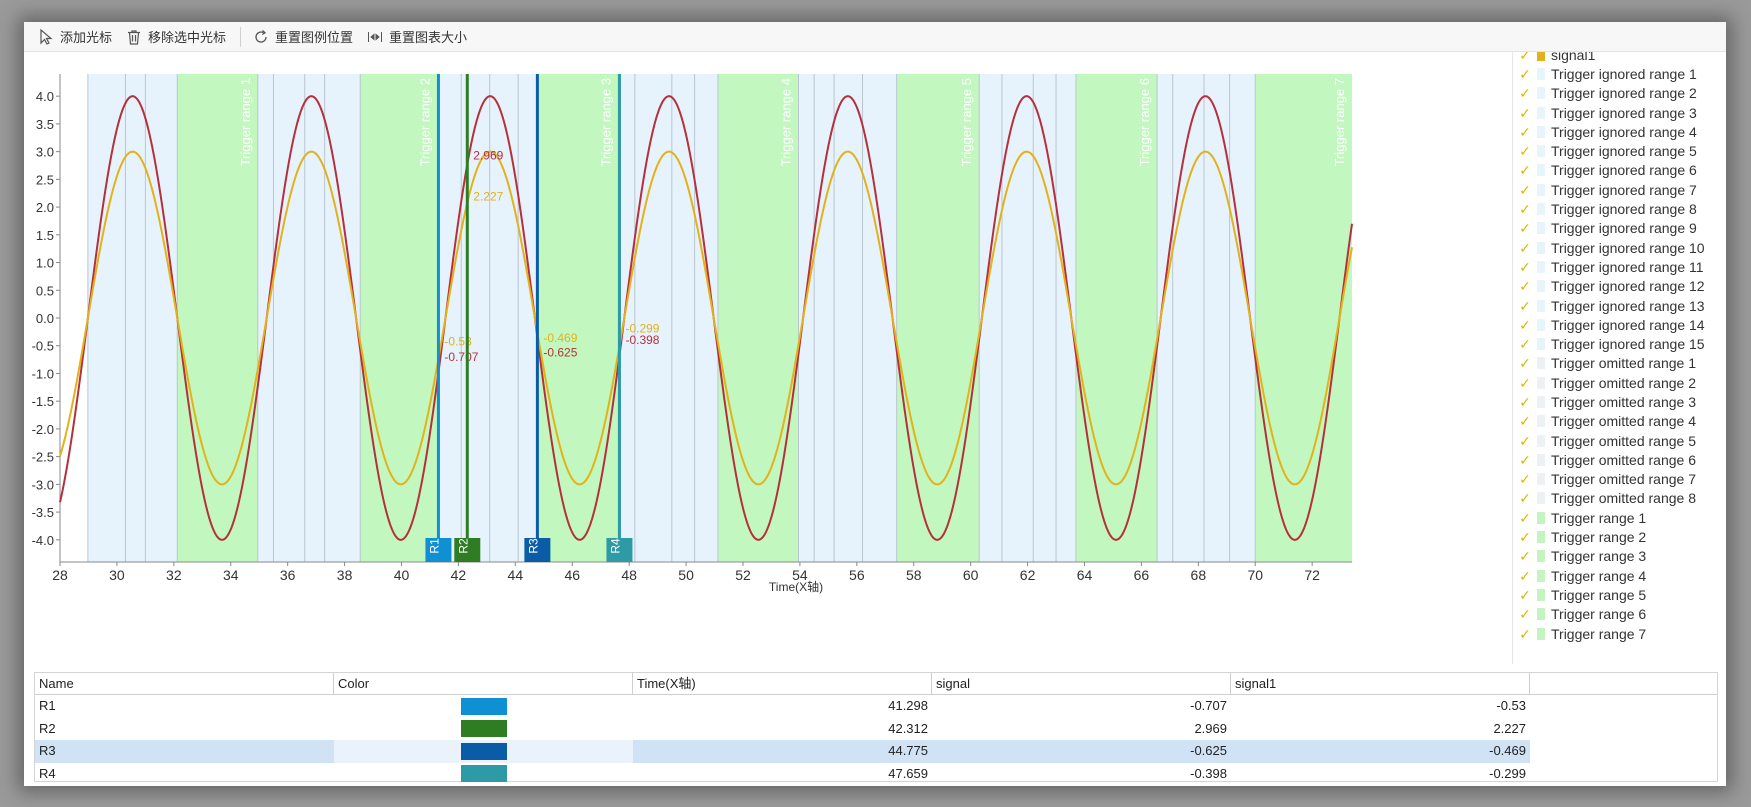  What do you see at coordinates (1619, 575) in the screenshot?
I see `legend-item: ✓ Trigger range 4` at bounding box center [1619, 575].